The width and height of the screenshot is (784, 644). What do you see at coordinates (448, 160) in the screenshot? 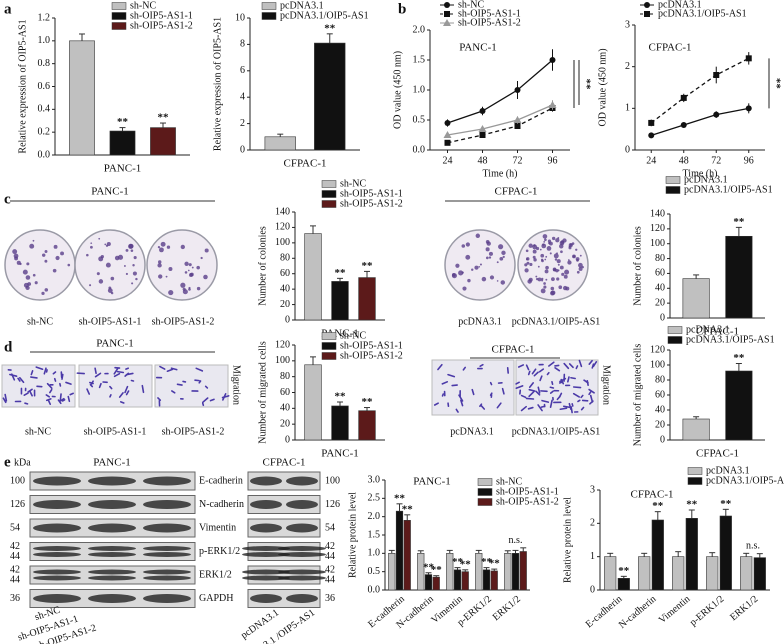
I see `x-tick-label: 24` at bounding box center [448, 160].